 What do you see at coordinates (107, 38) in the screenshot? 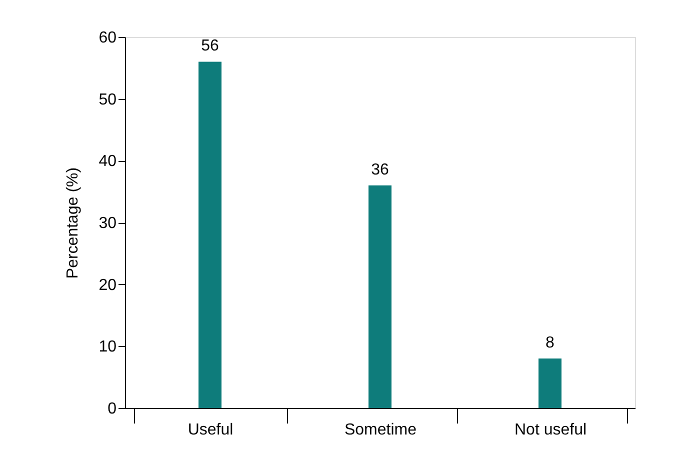
I see `y-tick-label: 60` at bounding box center [107, 38].